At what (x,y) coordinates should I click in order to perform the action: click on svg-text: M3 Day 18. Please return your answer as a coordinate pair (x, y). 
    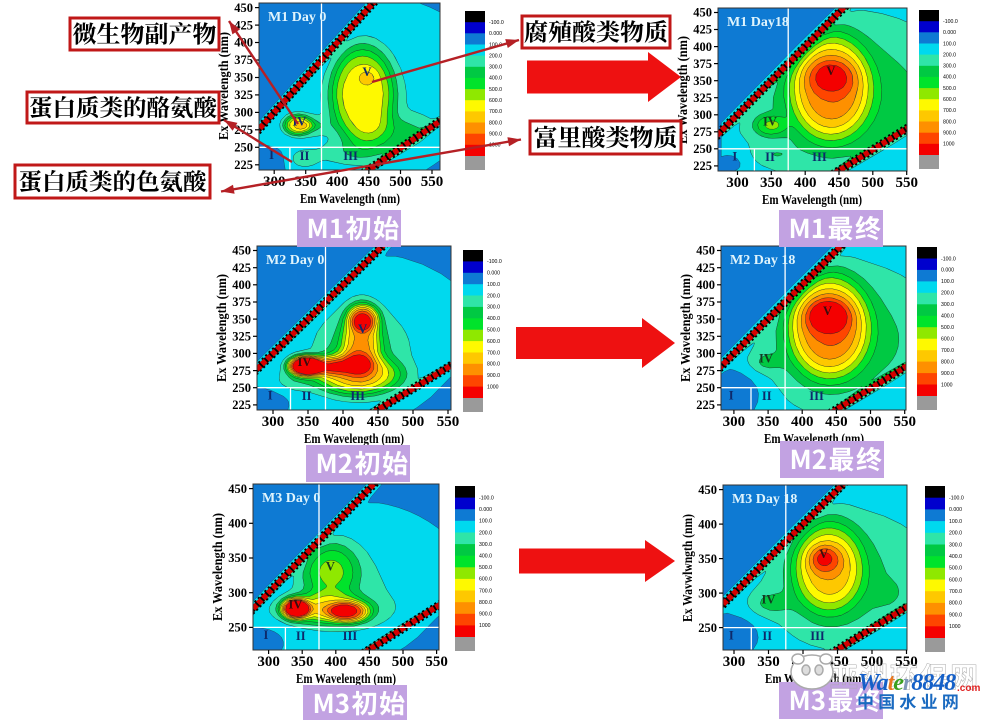
    Looking at the image, I should click on (764, 499).